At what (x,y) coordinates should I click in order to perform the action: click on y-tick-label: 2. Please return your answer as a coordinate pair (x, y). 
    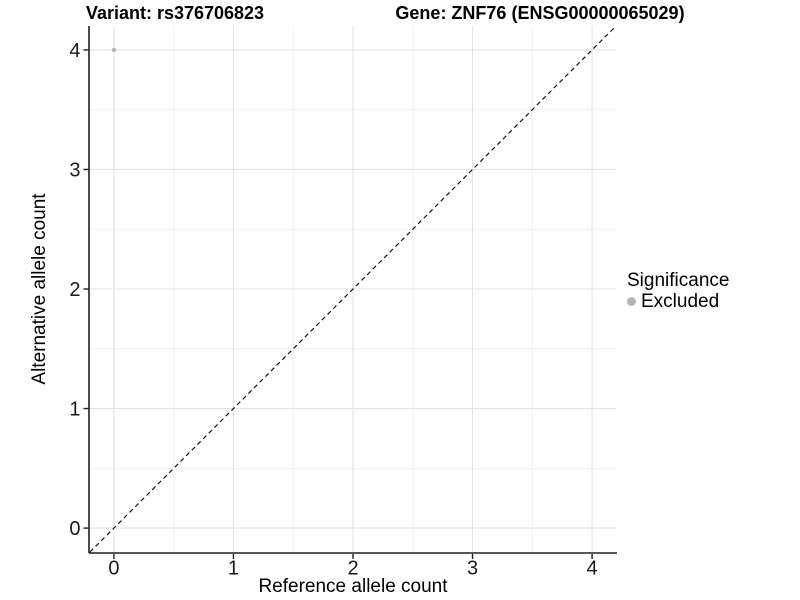
    Looking at the image, I should click on (74, 290).